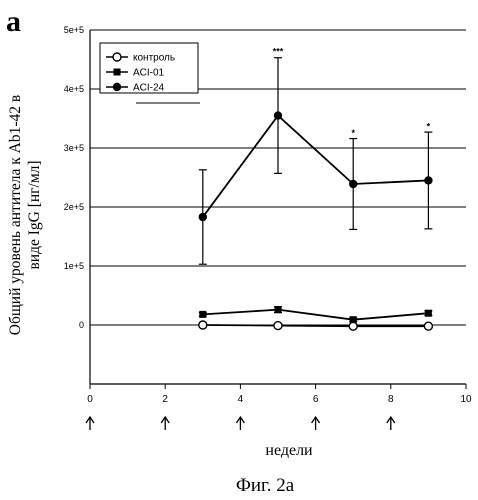 The image size is (478, 500). I want to click on y-tick-label: 1e+5, so click(74, 266).